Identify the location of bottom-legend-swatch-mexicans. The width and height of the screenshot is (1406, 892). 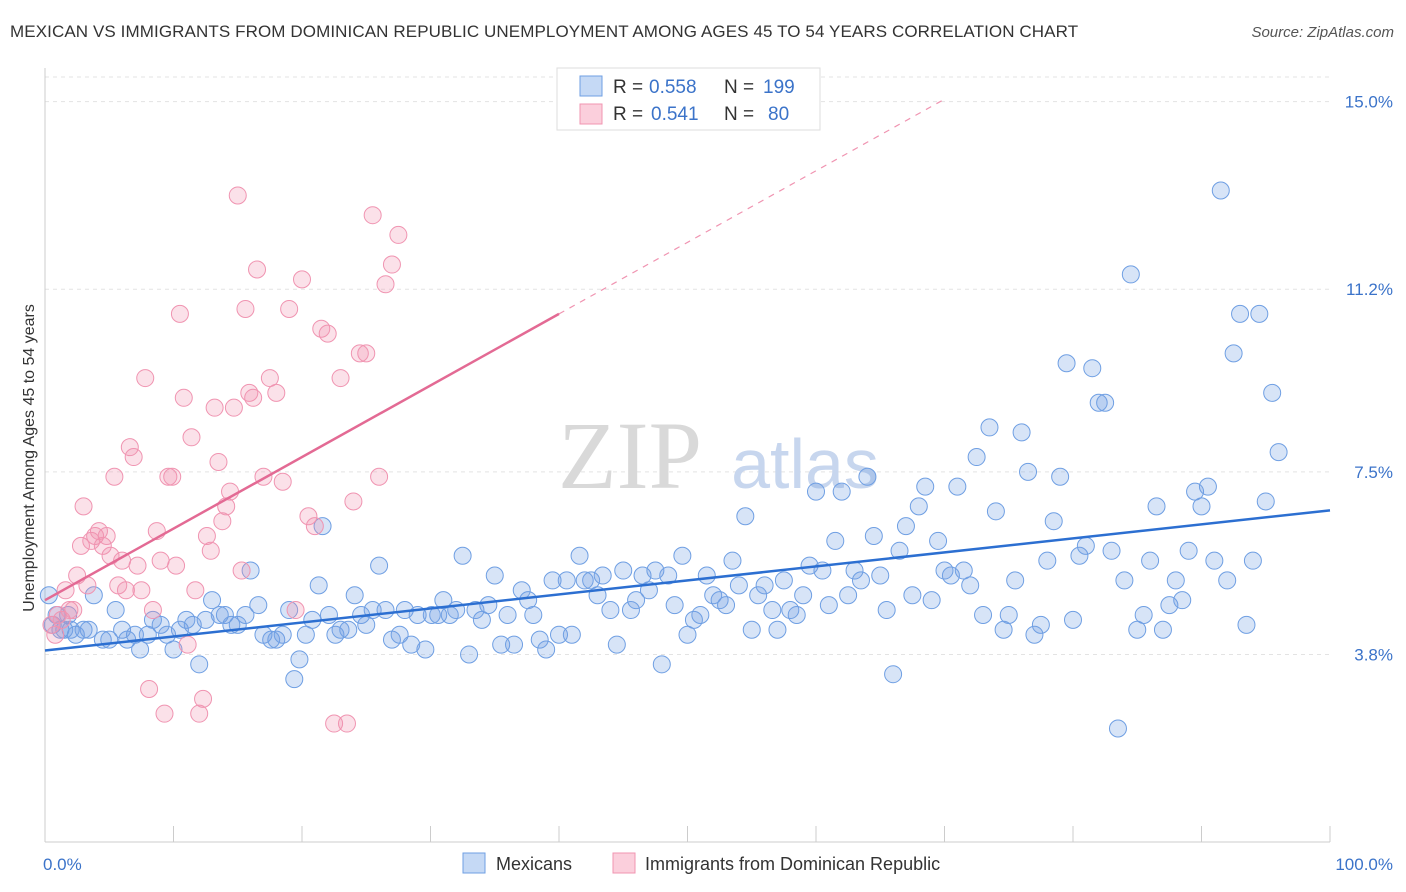
(474, 863).